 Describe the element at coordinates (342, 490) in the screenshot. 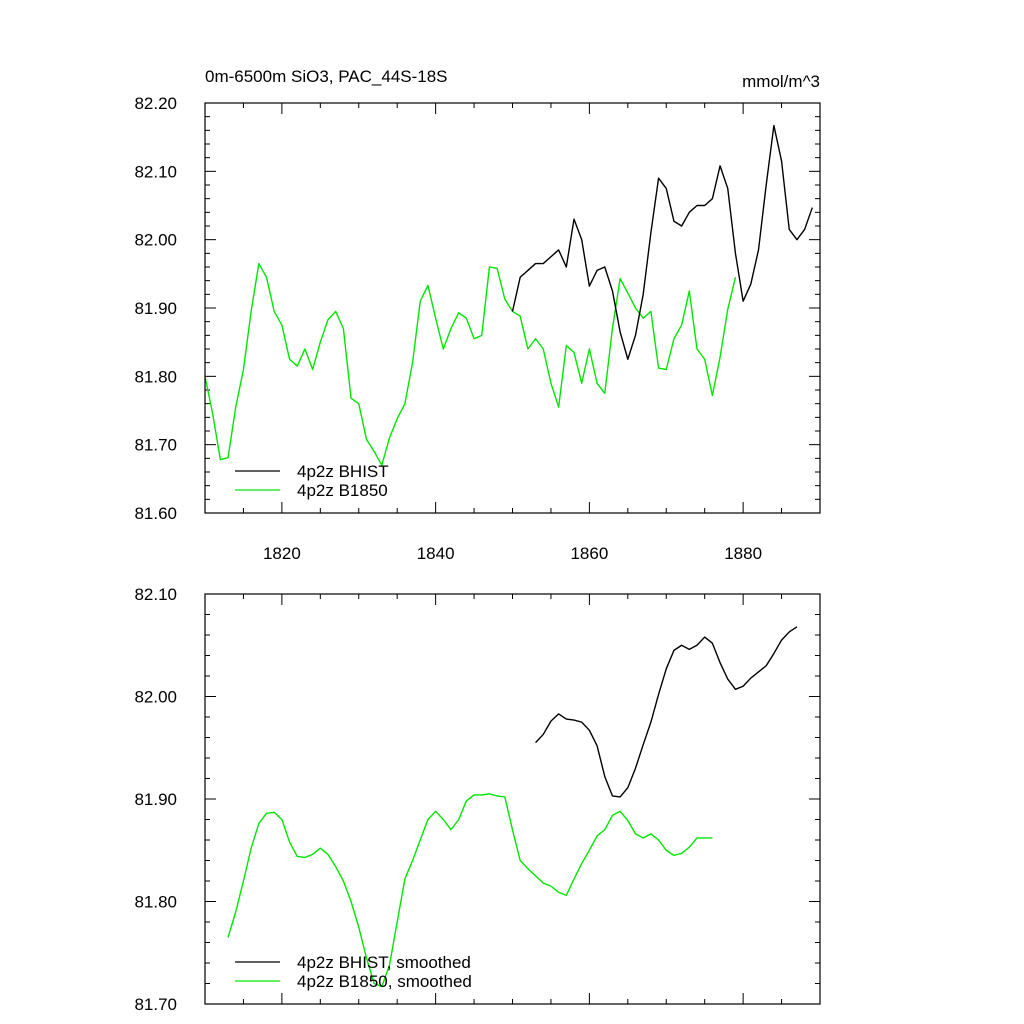

I see `legend-label-b1850: 4p2z B1850` at that location.